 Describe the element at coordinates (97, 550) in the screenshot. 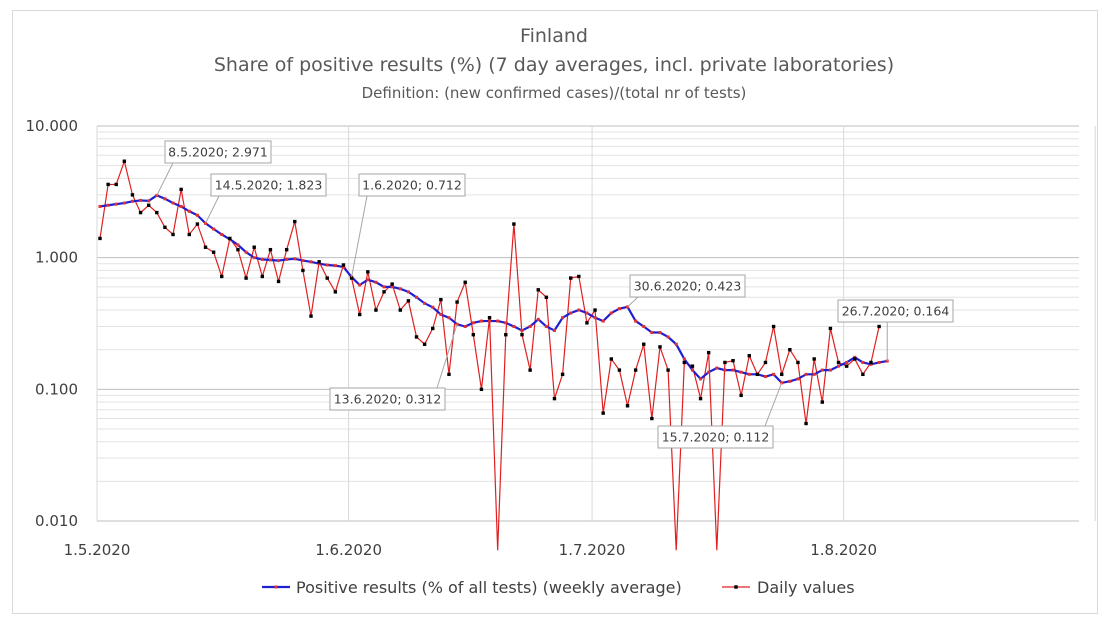

I see `x-tick-label: 1.5.2020` at that location.